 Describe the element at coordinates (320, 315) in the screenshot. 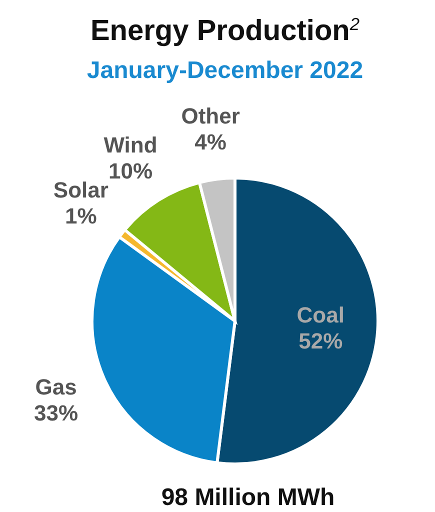

I see `slice-label: Coal` at that location.